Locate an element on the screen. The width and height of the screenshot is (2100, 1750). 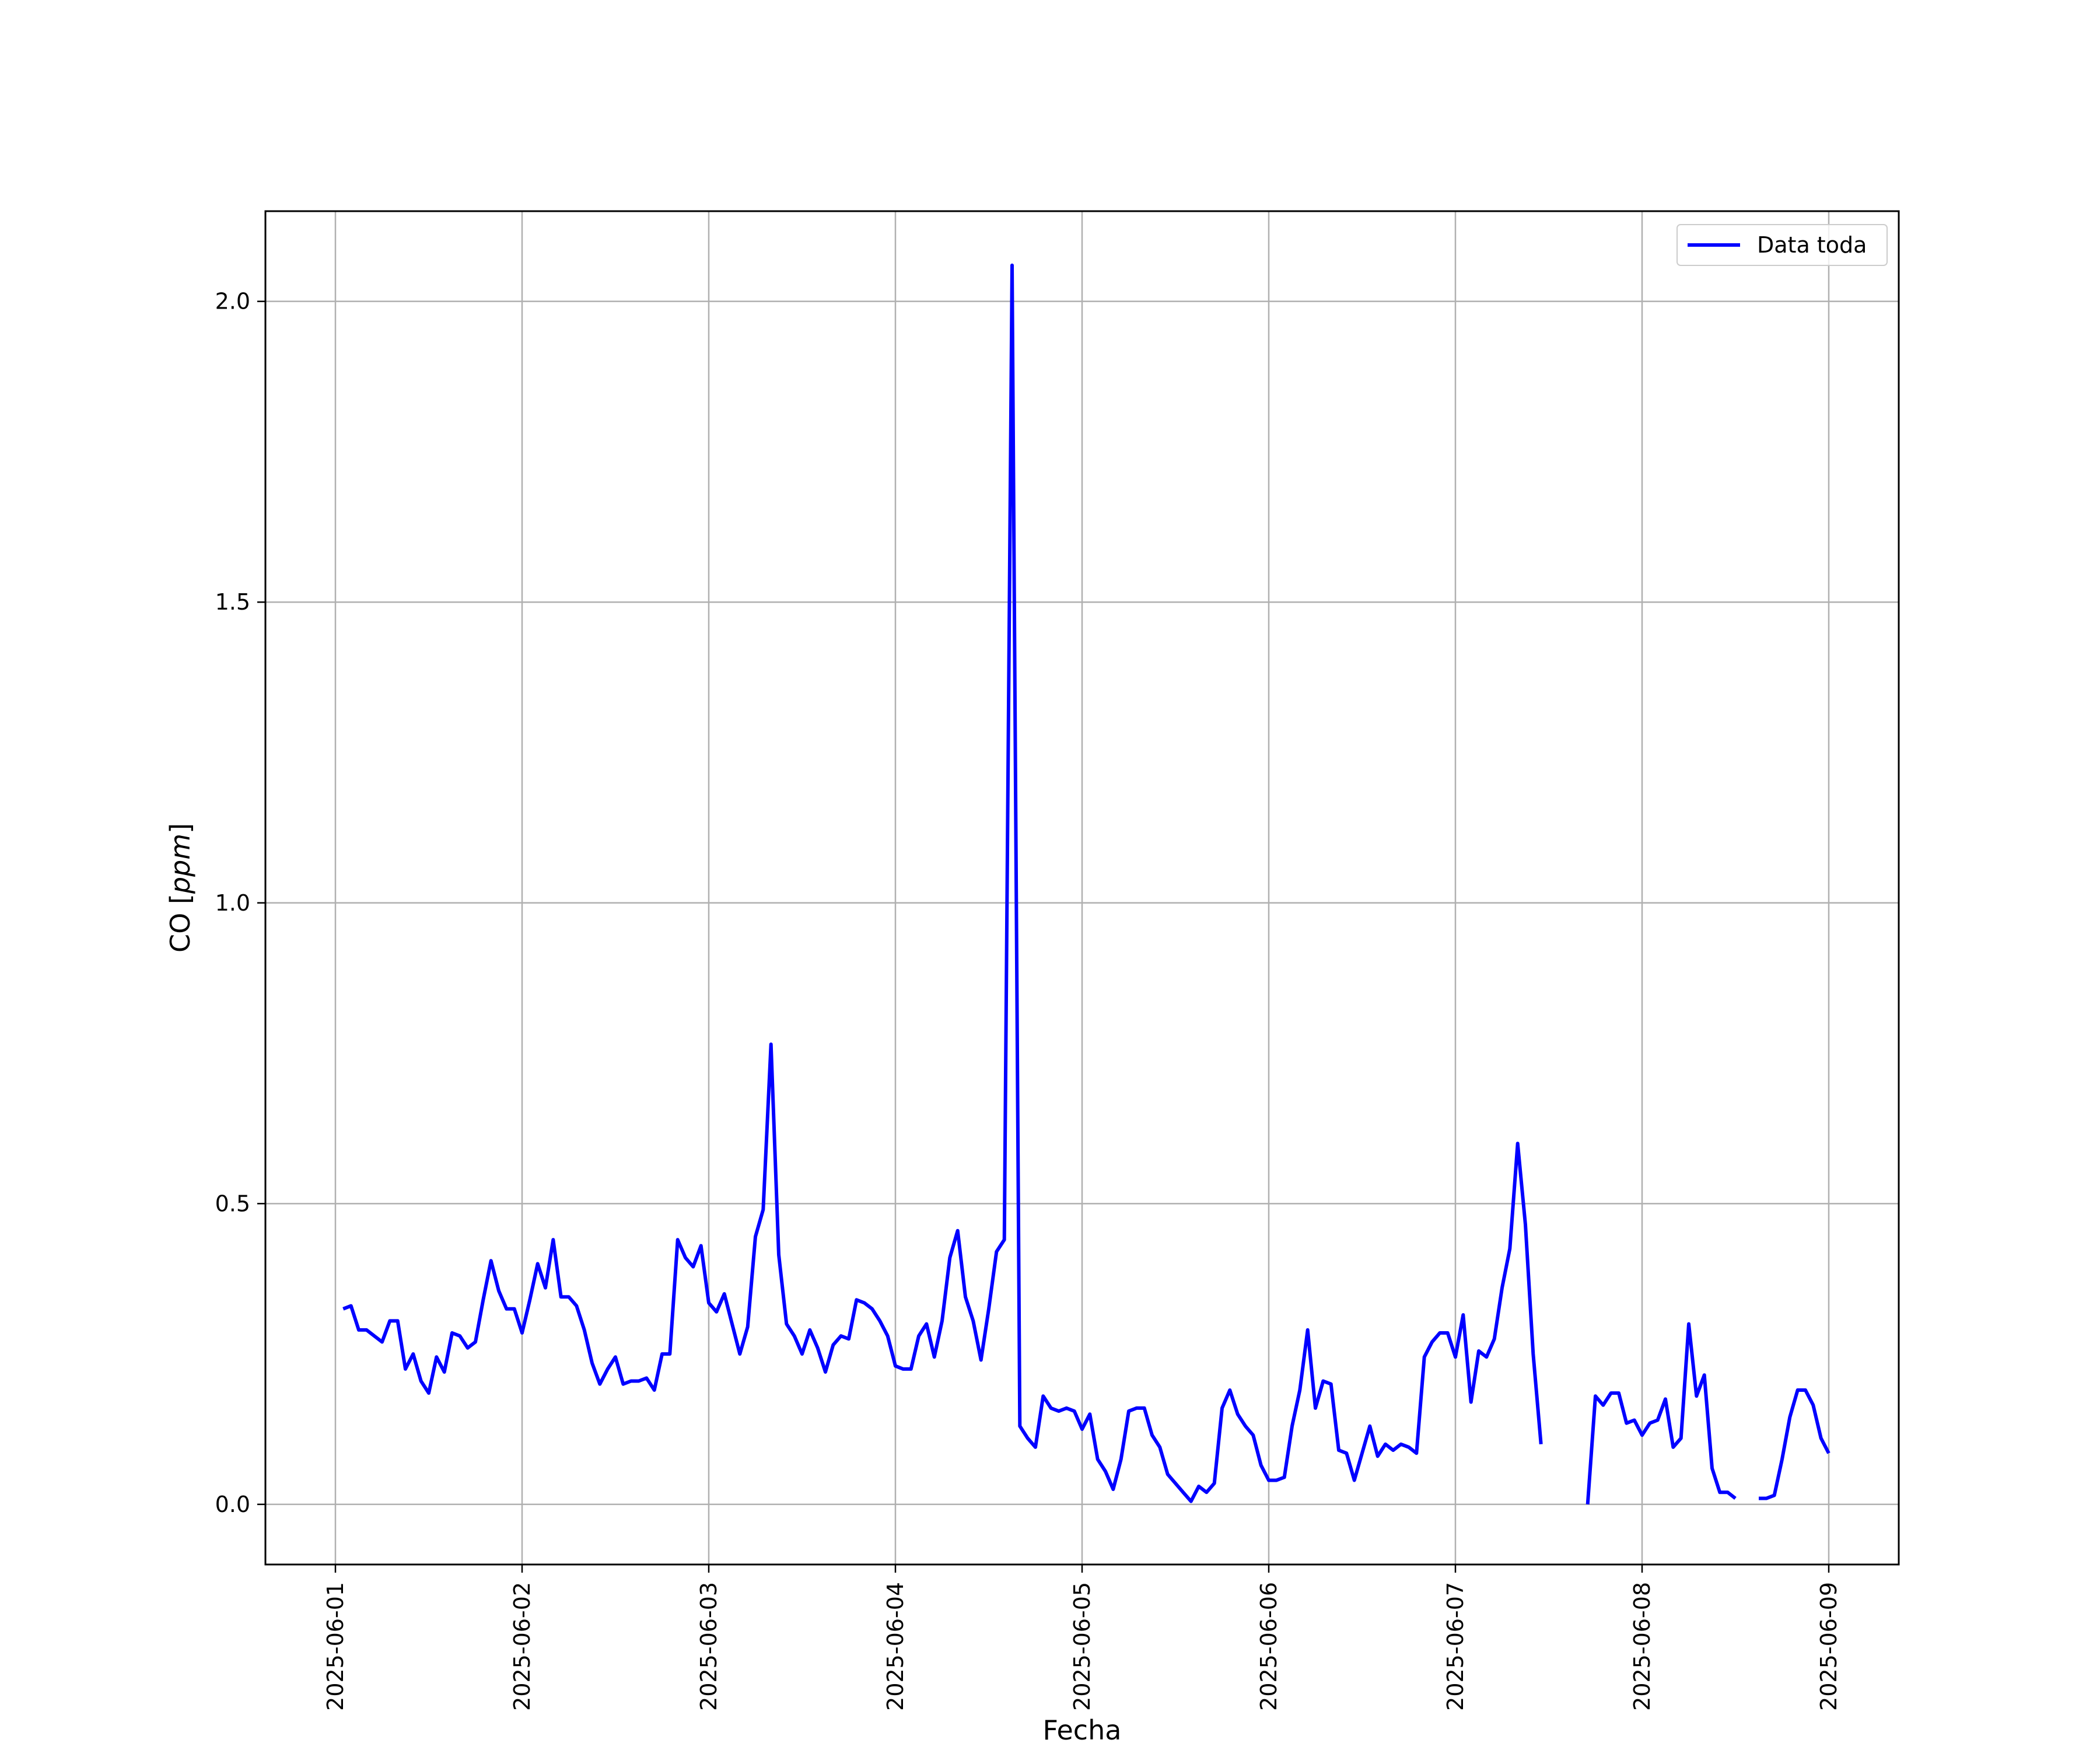
legend-box is located at coordinates (1782, 245).